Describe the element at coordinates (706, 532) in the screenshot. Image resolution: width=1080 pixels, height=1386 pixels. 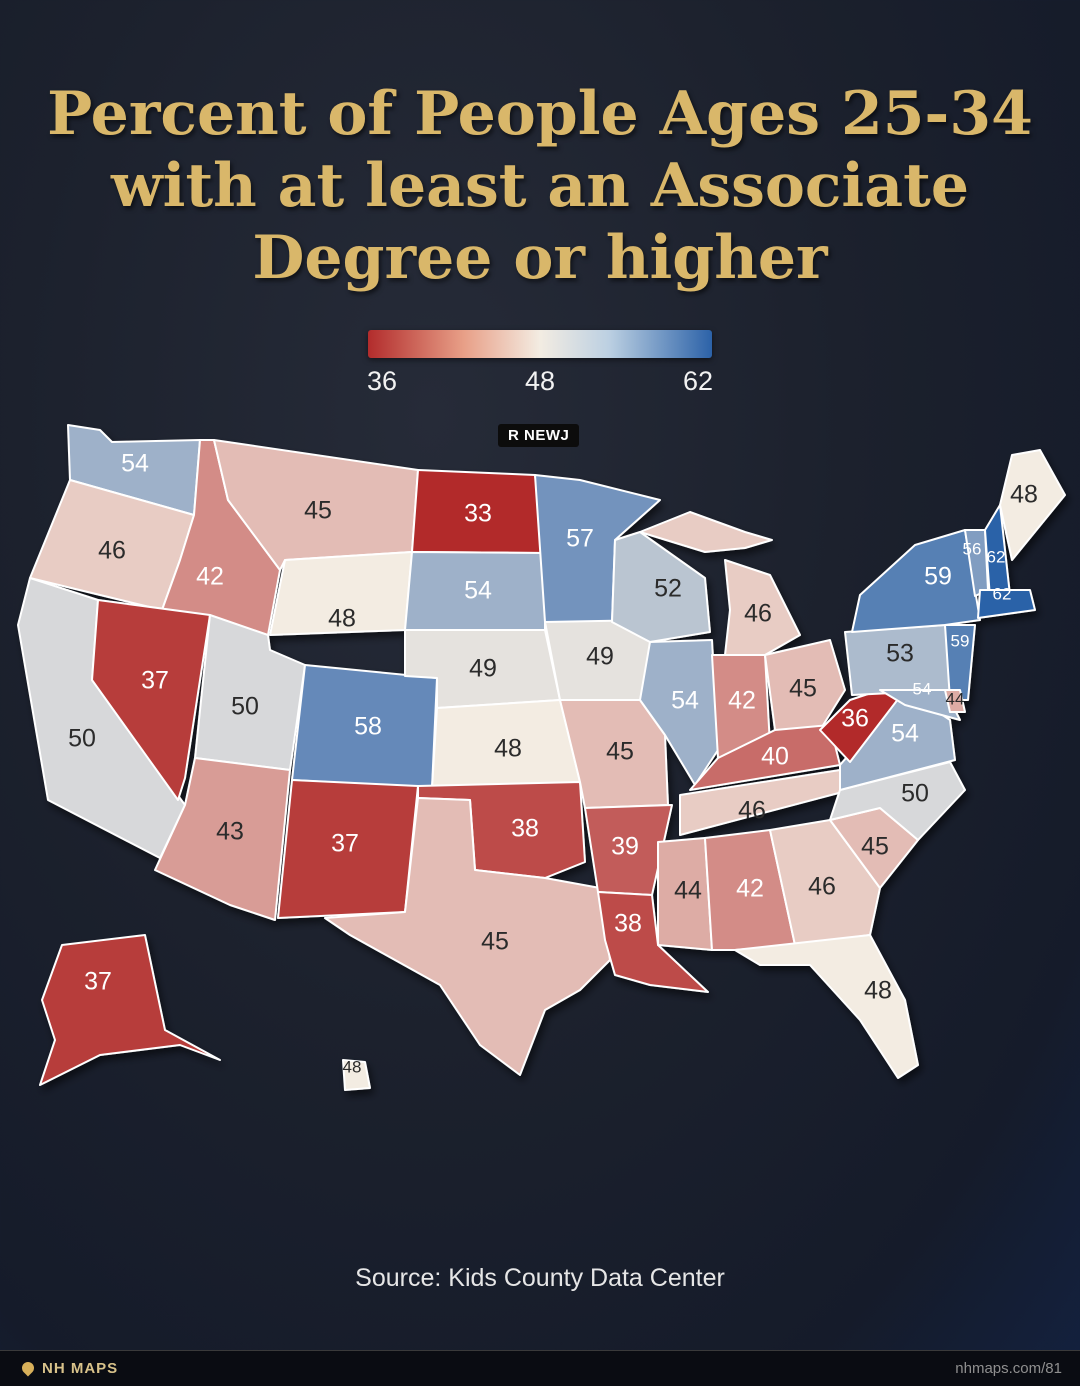
I see `state-mi-upper-peninsula` at that location.